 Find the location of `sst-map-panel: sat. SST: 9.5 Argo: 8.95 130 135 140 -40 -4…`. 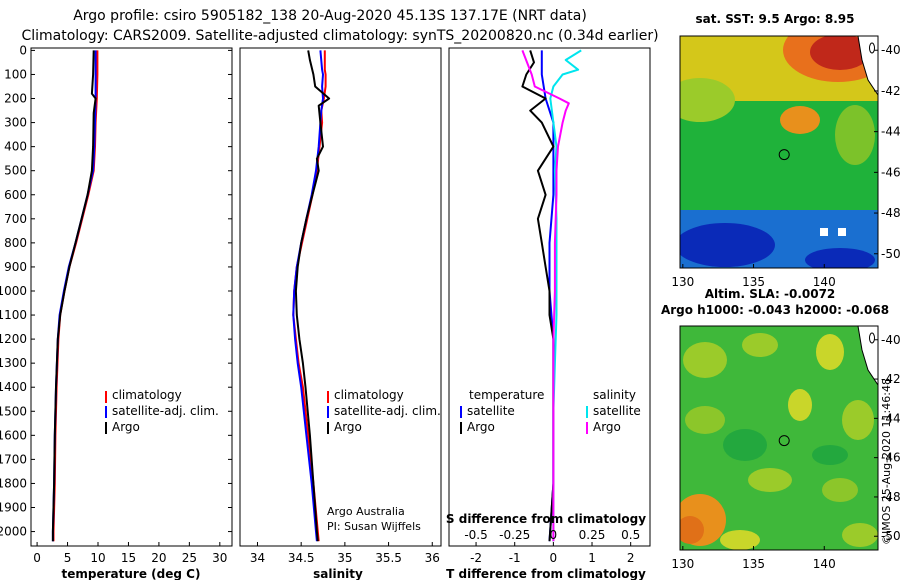

sst-map-panel: sat. SST: 9.5 Argo: 8.95 130 135 140 -40 -4… is located at coordinates (785, 150).